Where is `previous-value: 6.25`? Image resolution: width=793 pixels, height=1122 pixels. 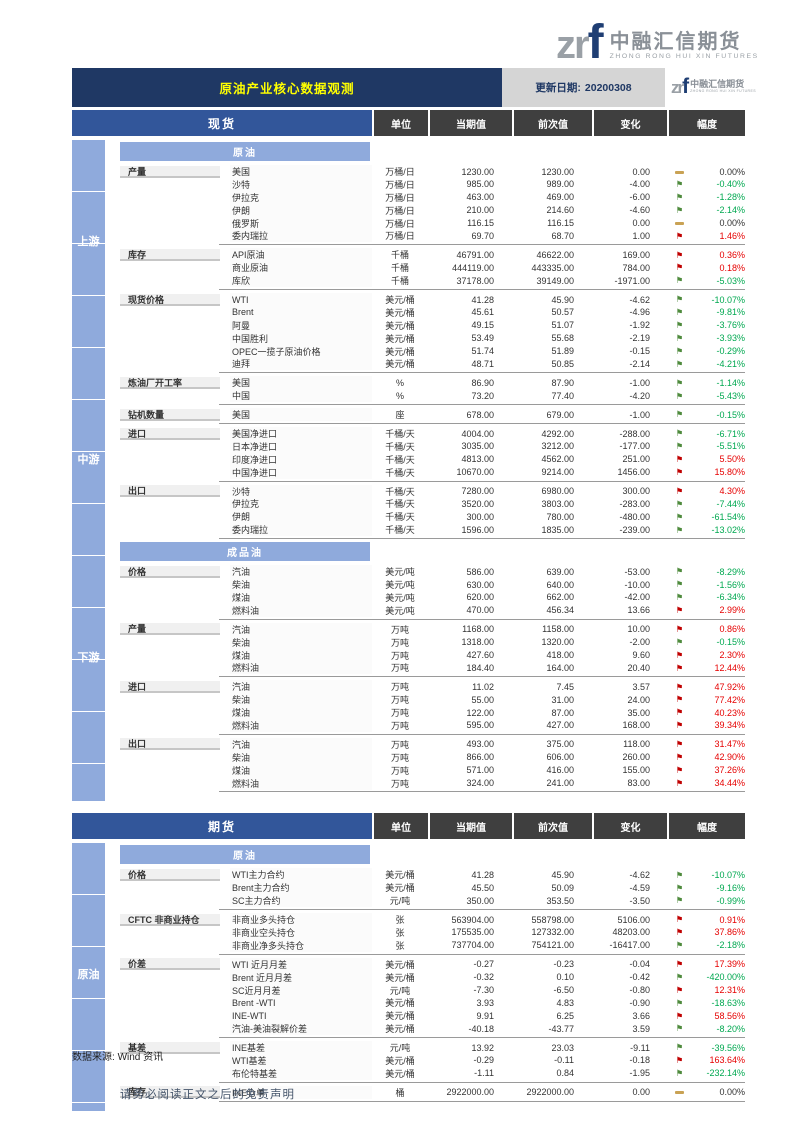 previous-value: 6.25 is located at coordinates (565, 1015).